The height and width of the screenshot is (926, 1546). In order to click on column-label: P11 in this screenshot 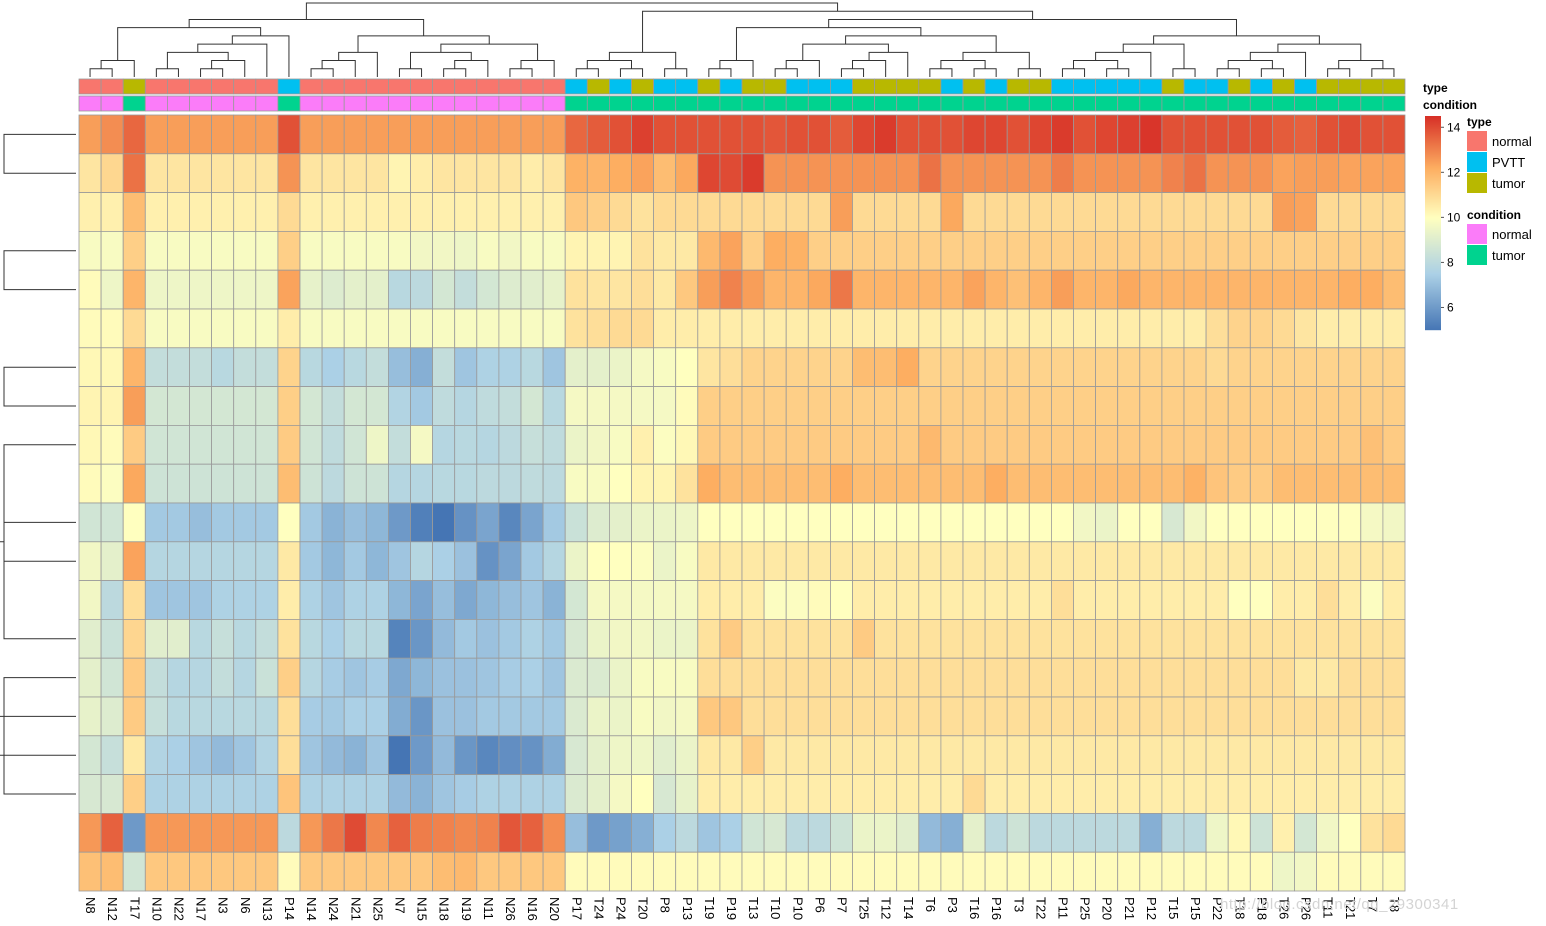, I will do `click(1062, 908)`.